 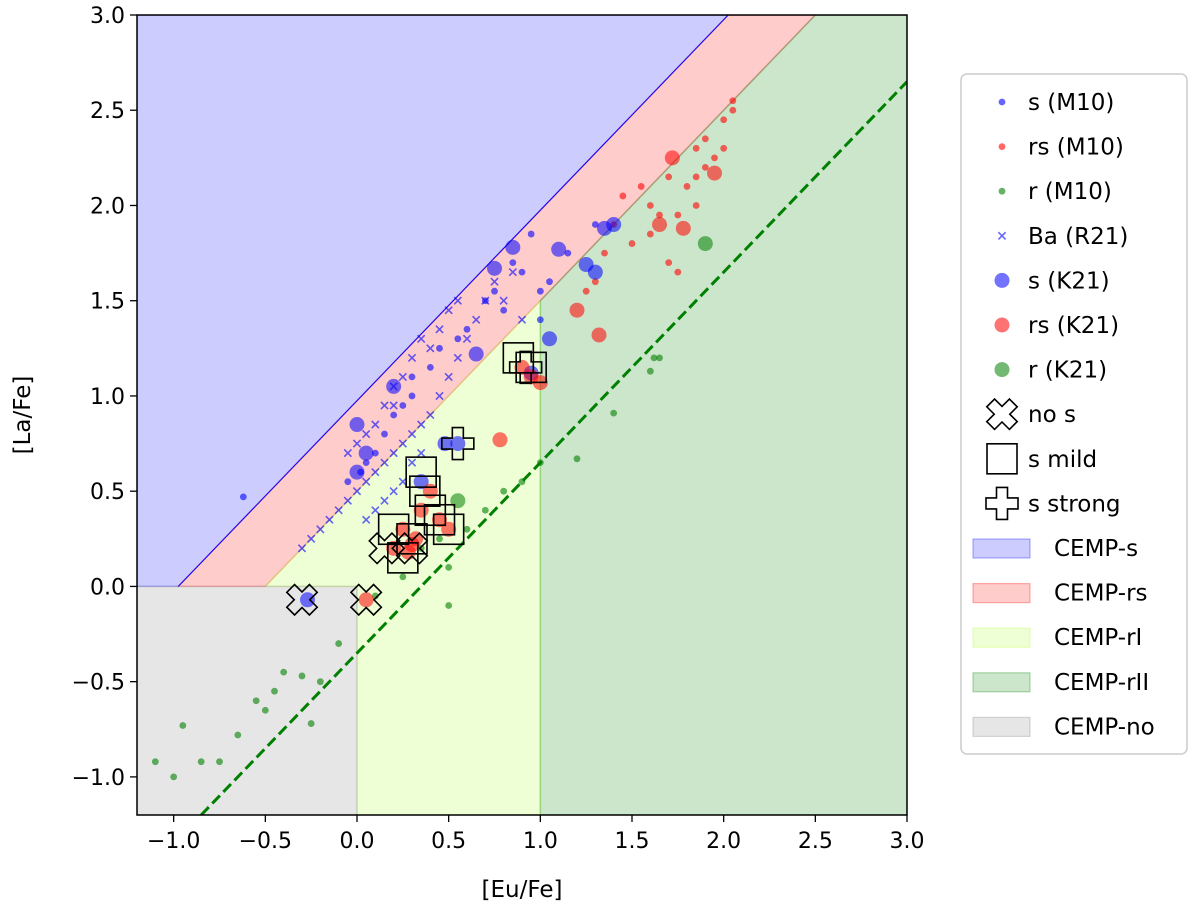 What do you see at coordinates (1060, 683) in the screenshot?
I see `legend-item-cemp-rii: CEMP-rII` at bounding box center [1060, 683].